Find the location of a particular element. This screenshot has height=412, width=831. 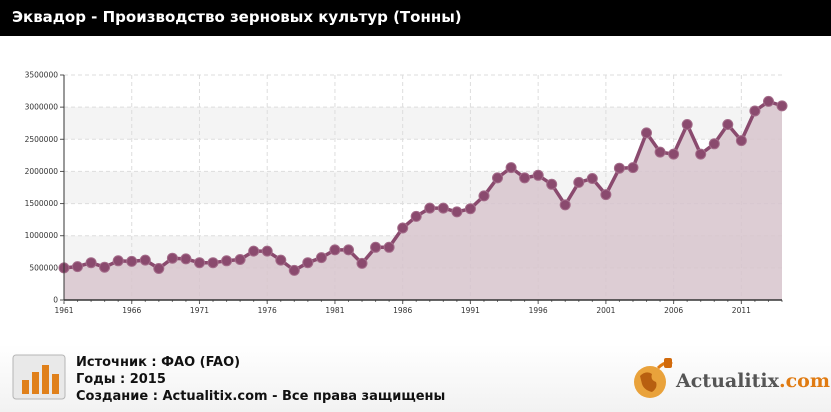

brand-name: Actualitix.com is located at coordinates (753, 381).